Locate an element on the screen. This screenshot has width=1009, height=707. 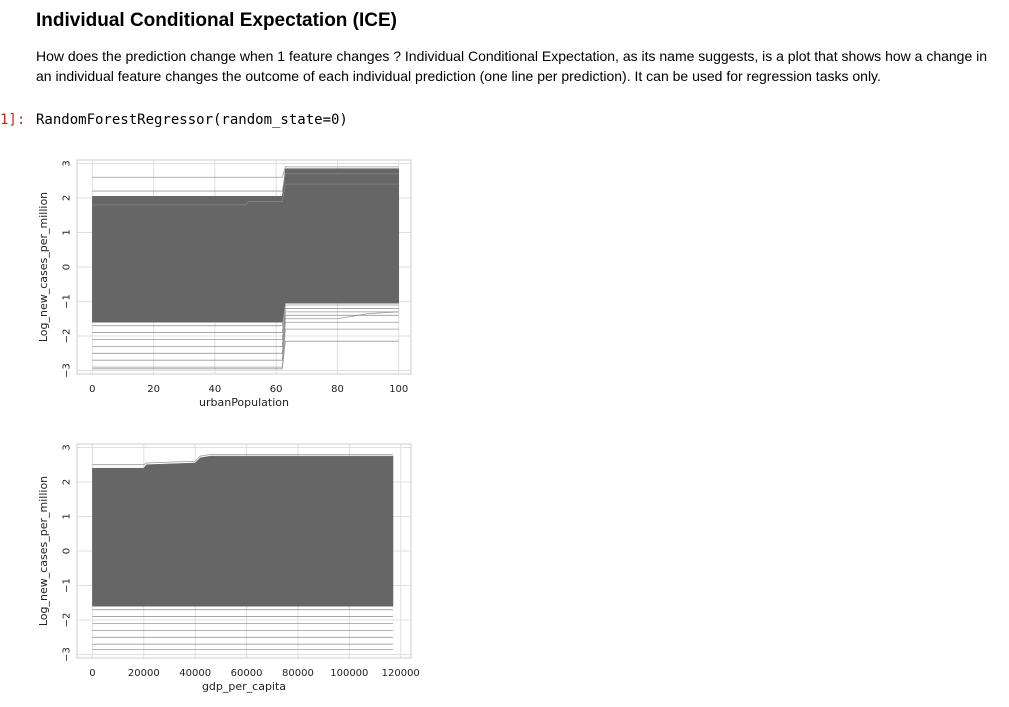
x-tick-label: 20000 is located at coordinates (144, 673).